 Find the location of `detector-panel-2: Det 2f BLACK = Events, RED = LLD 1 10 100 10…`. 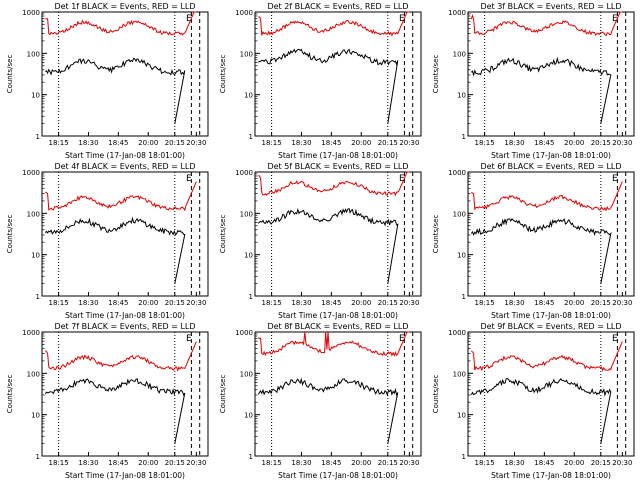

detector-panel-2: Det 2f BLACK = Events, RED = LLD 1 10 100 10… is located at coordinates (319, 80).